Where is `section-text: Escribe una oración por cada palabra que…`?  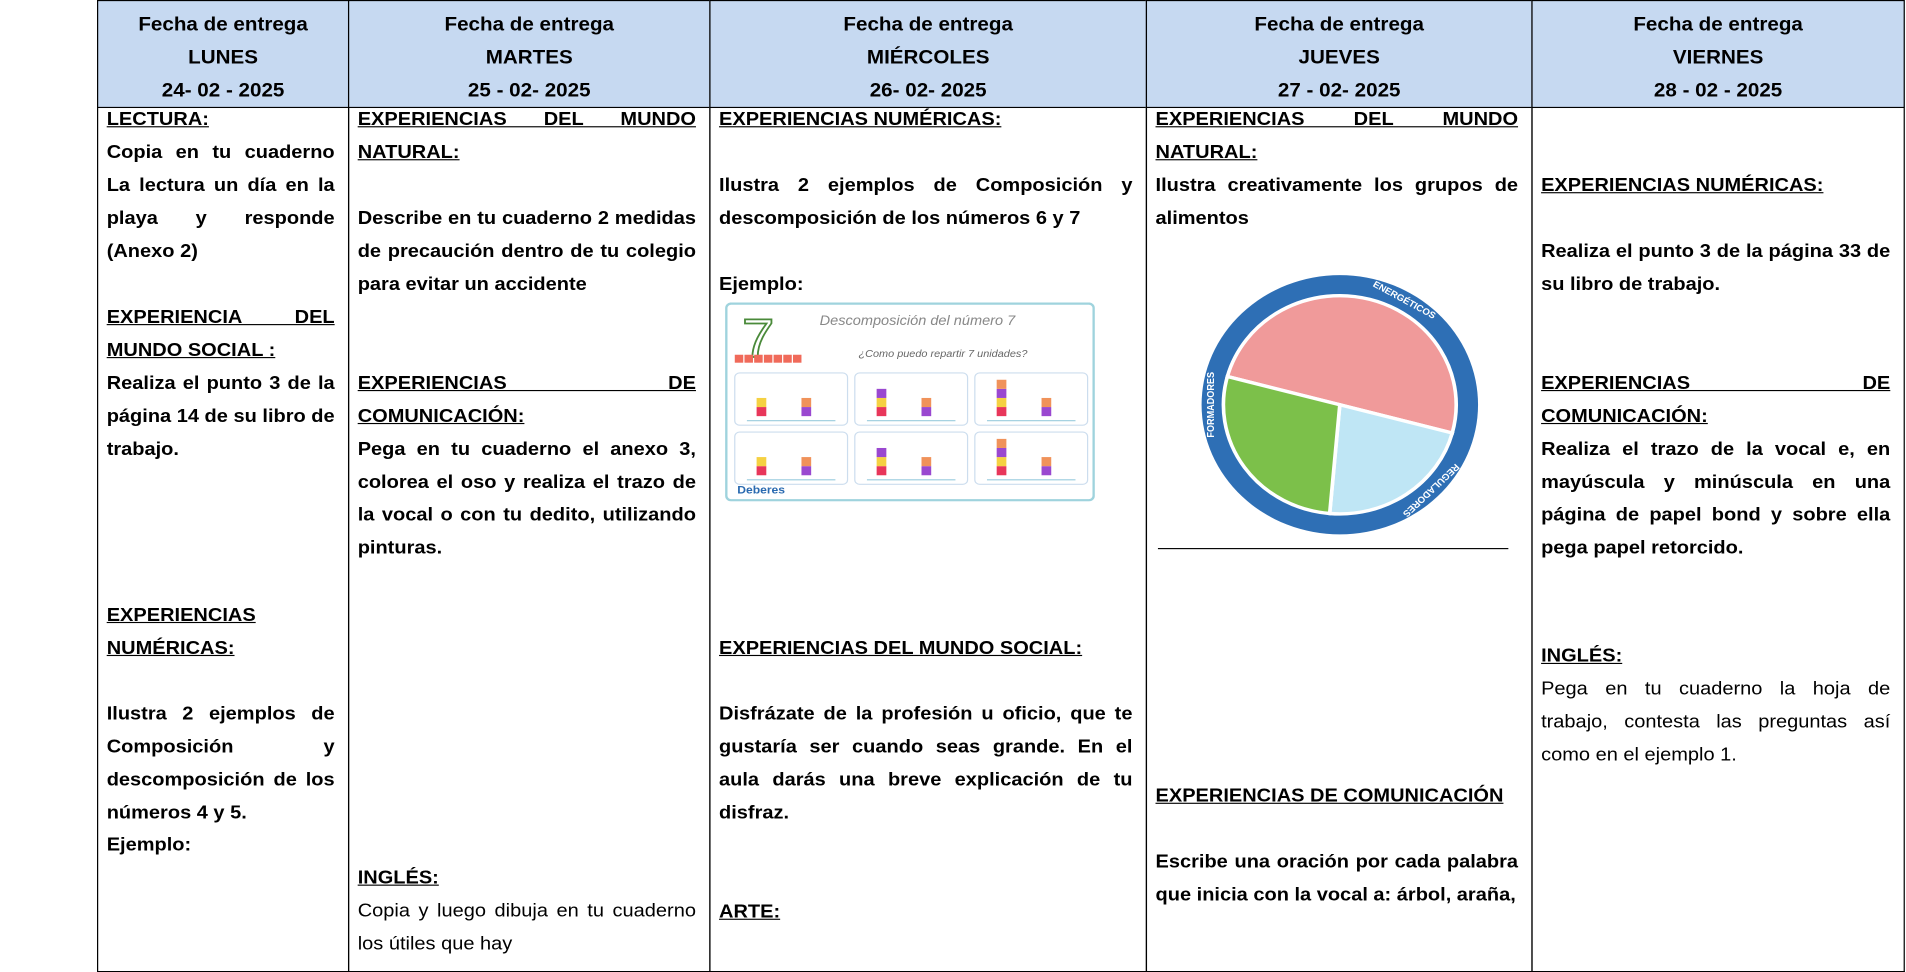
section-text: Escribe una oración por cada palabra que… is located at coordinates (1337, 878).